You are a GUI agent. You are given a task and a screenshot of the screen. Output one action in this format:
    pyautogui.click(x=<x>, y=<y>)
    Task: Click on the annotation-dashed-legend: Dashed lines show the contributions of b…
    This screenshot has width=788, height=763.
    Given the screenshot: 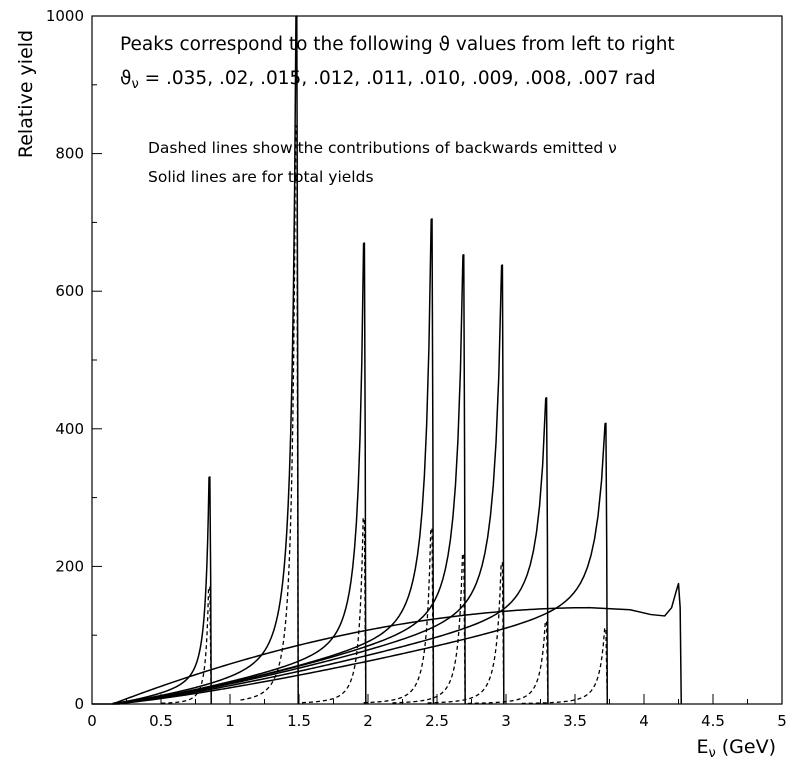 What is the action you would take?
    pyautogui.click(x=382, y=148)
    